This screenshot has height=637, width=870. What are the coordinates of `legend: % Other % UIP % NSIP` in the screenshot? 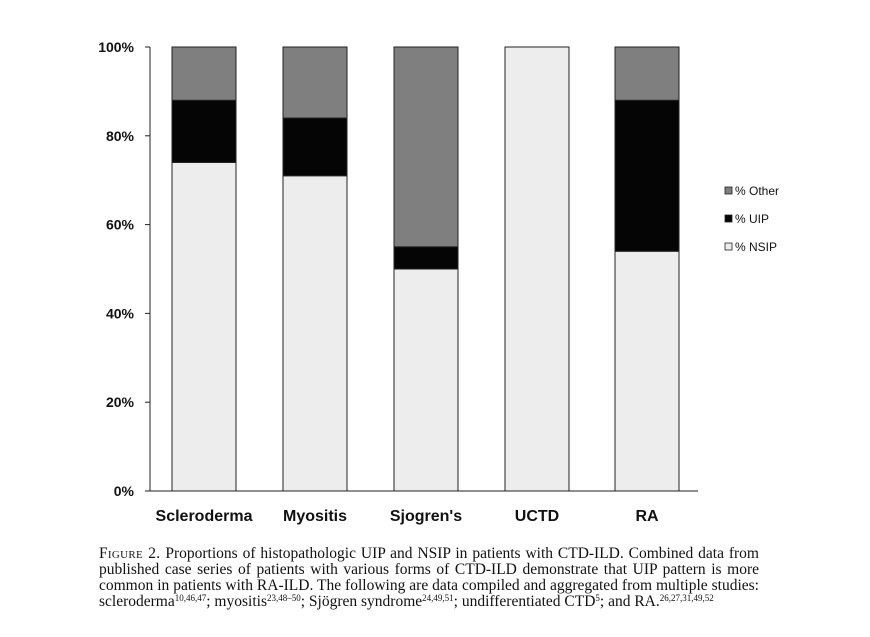 It's located at (751, 219).